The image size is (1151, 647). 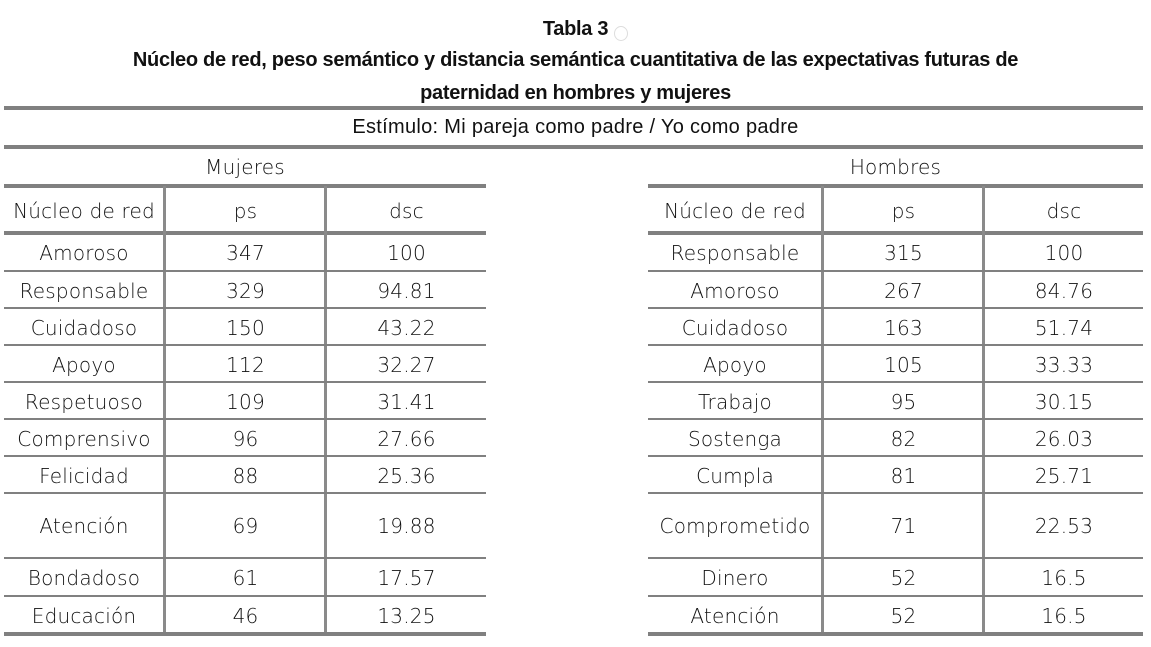 What do you see at coordinates (84, 578) in the screenshot?
I see `table-cell-nucleo: Bondadoso` at bounding box center [84, 578].